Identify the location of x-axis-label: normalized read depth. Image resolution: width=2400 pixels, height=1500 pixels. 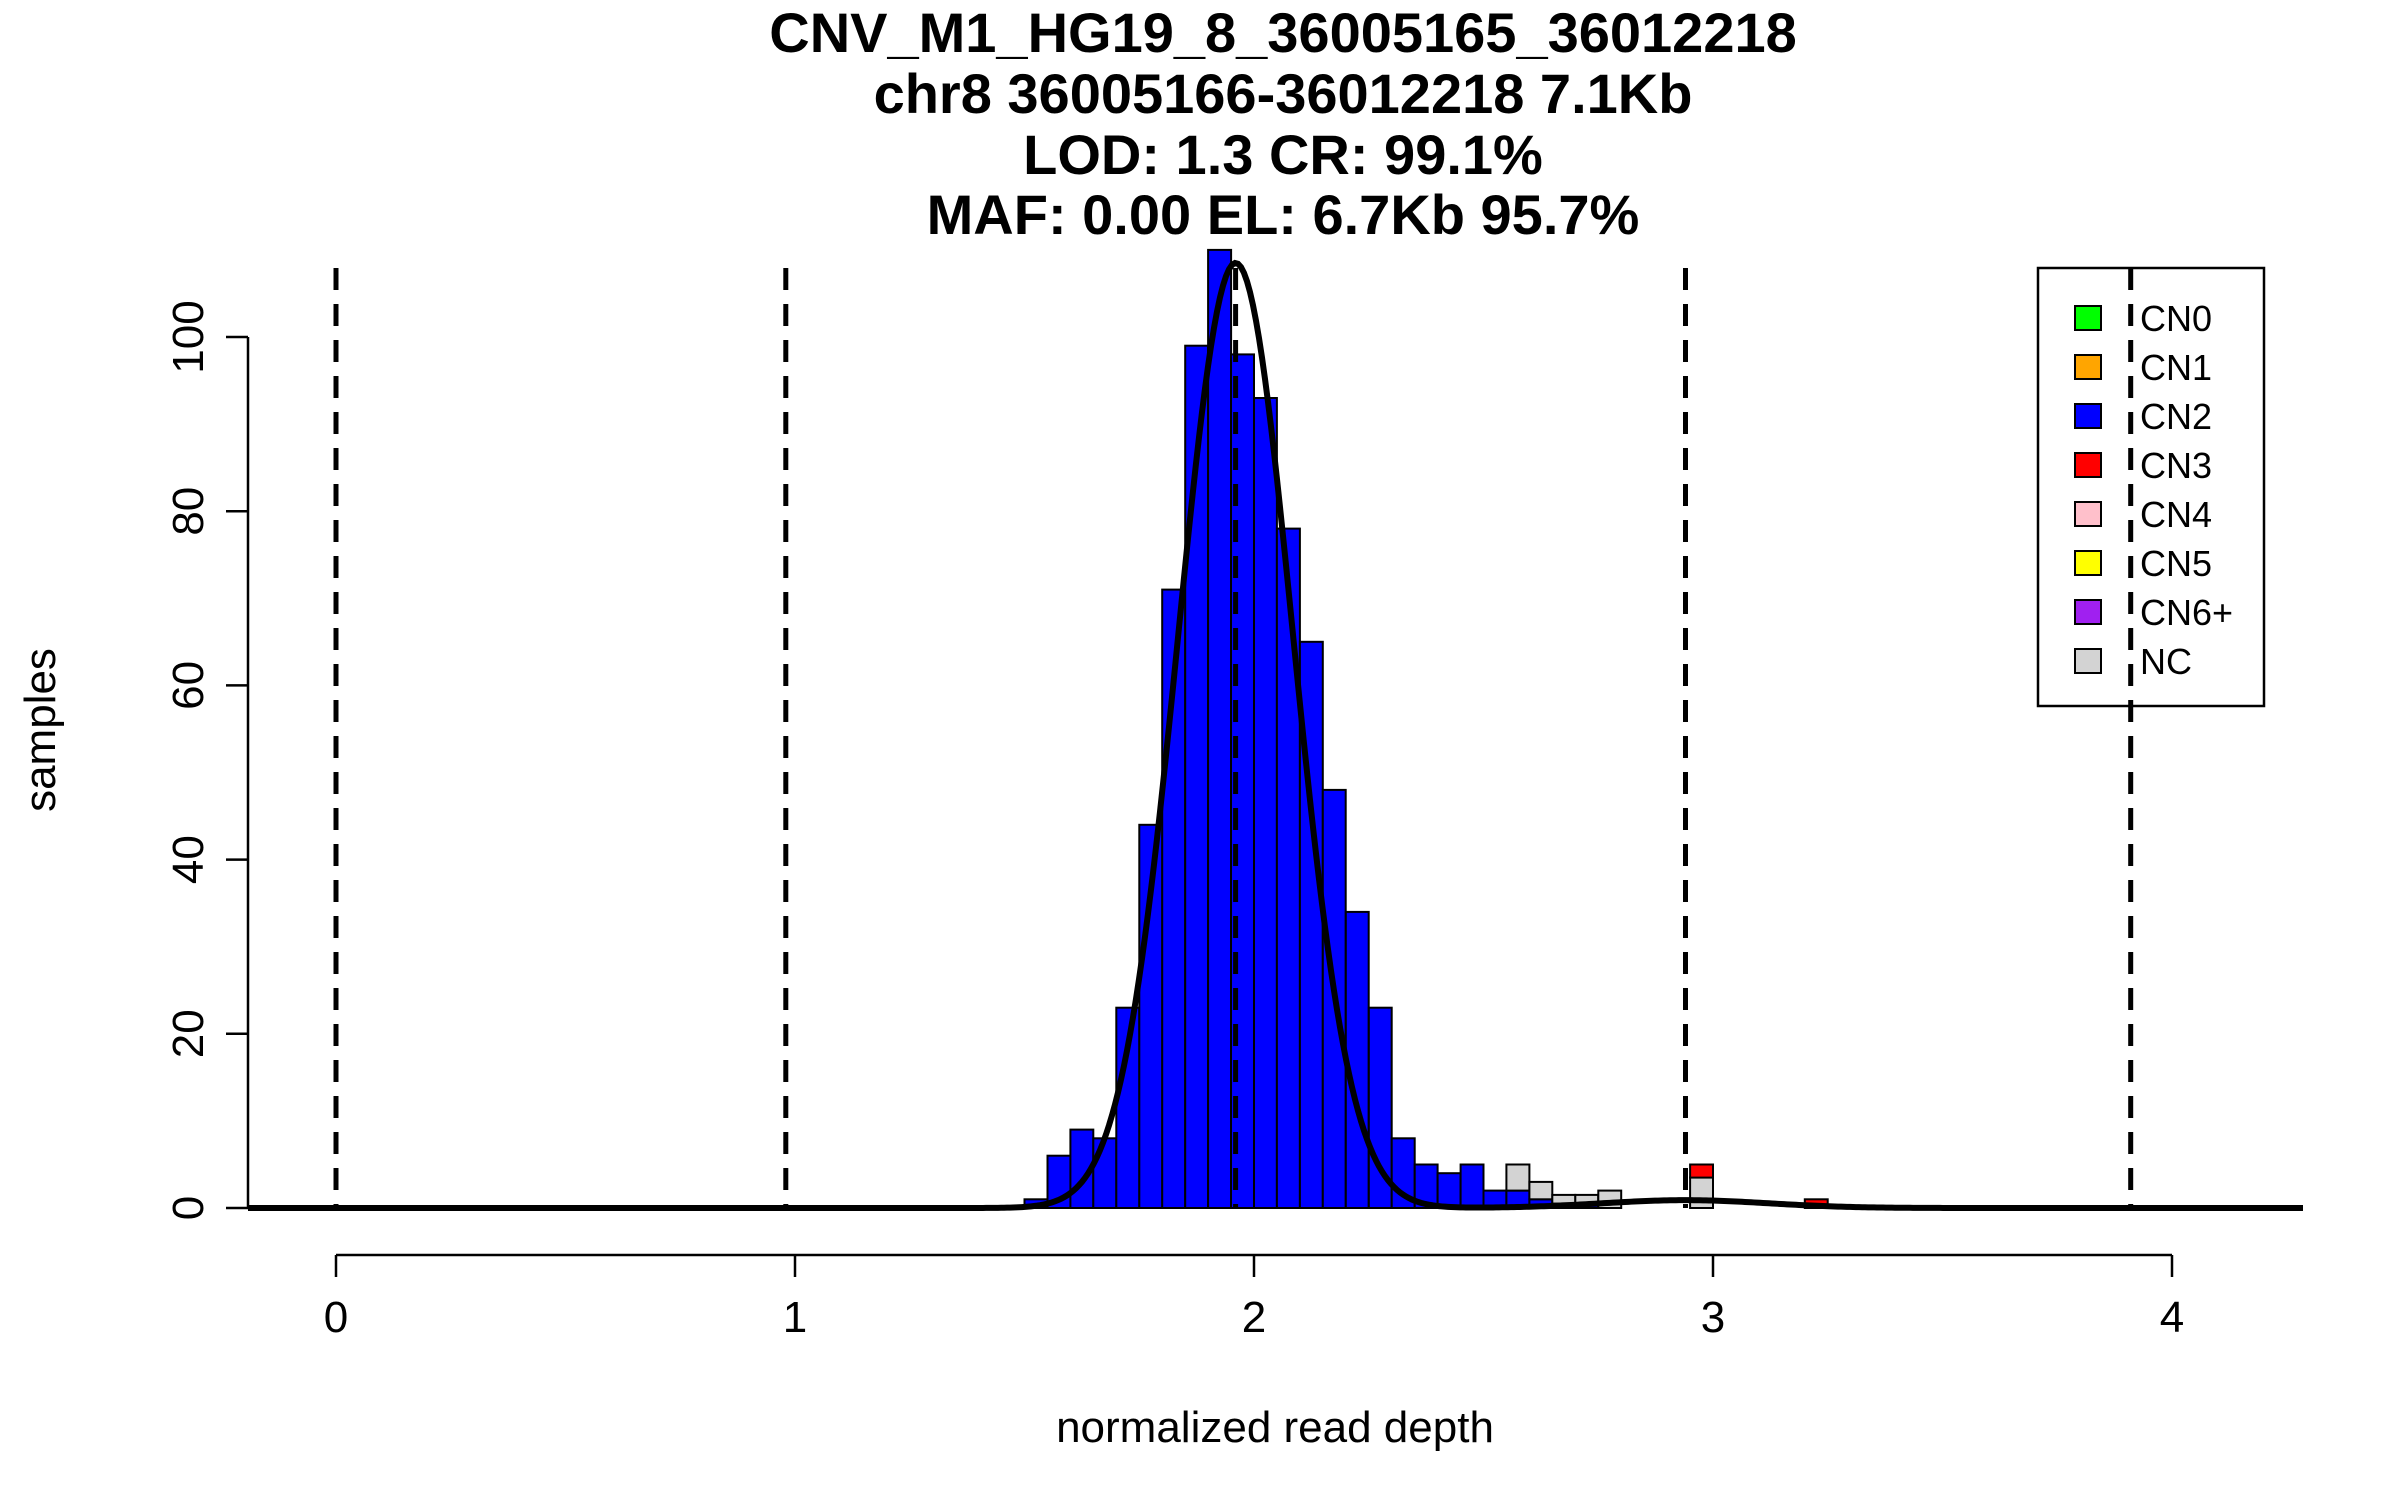
(1275, 1427).